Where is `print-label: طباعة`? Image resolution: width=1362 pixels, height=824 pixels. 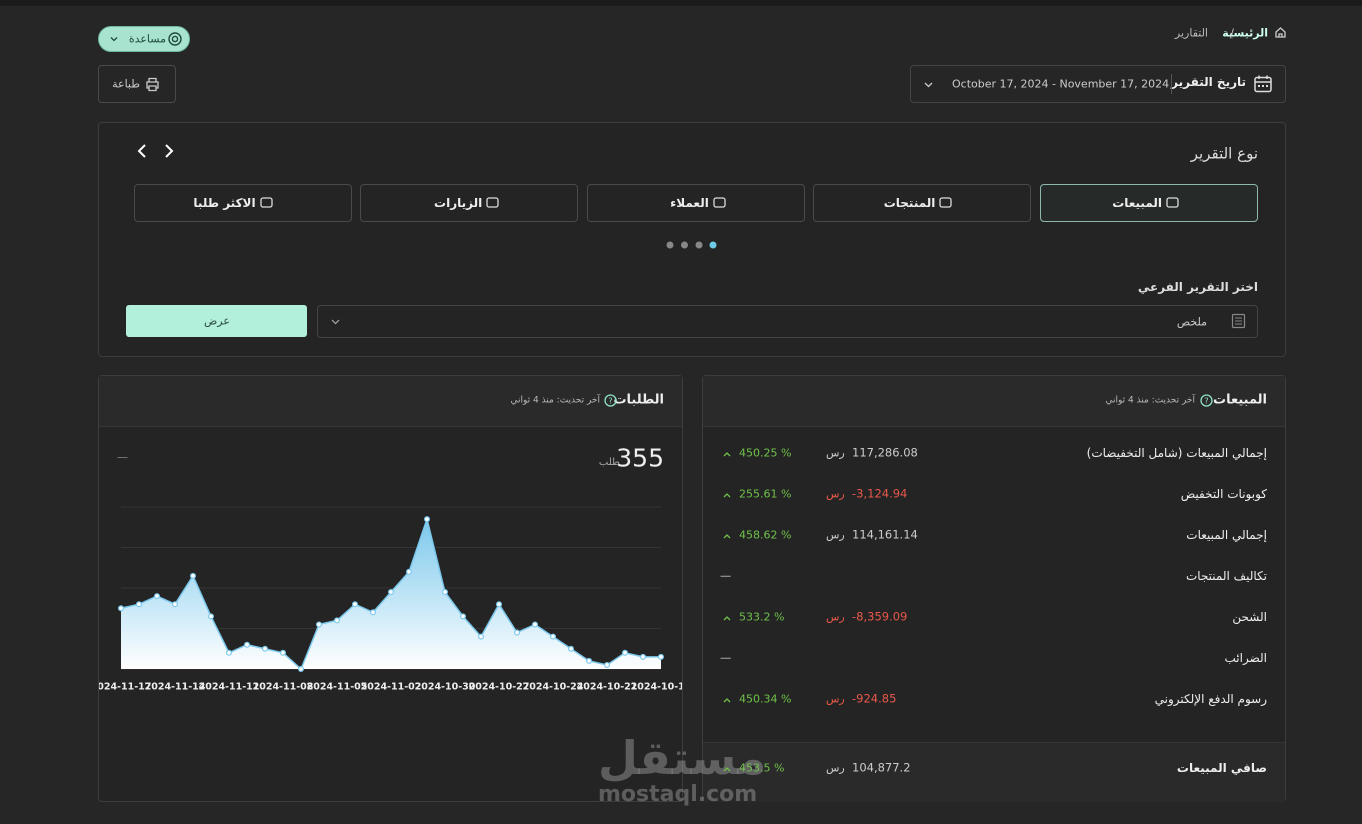
print-label: طباعة is located at coordinates (126, 84).